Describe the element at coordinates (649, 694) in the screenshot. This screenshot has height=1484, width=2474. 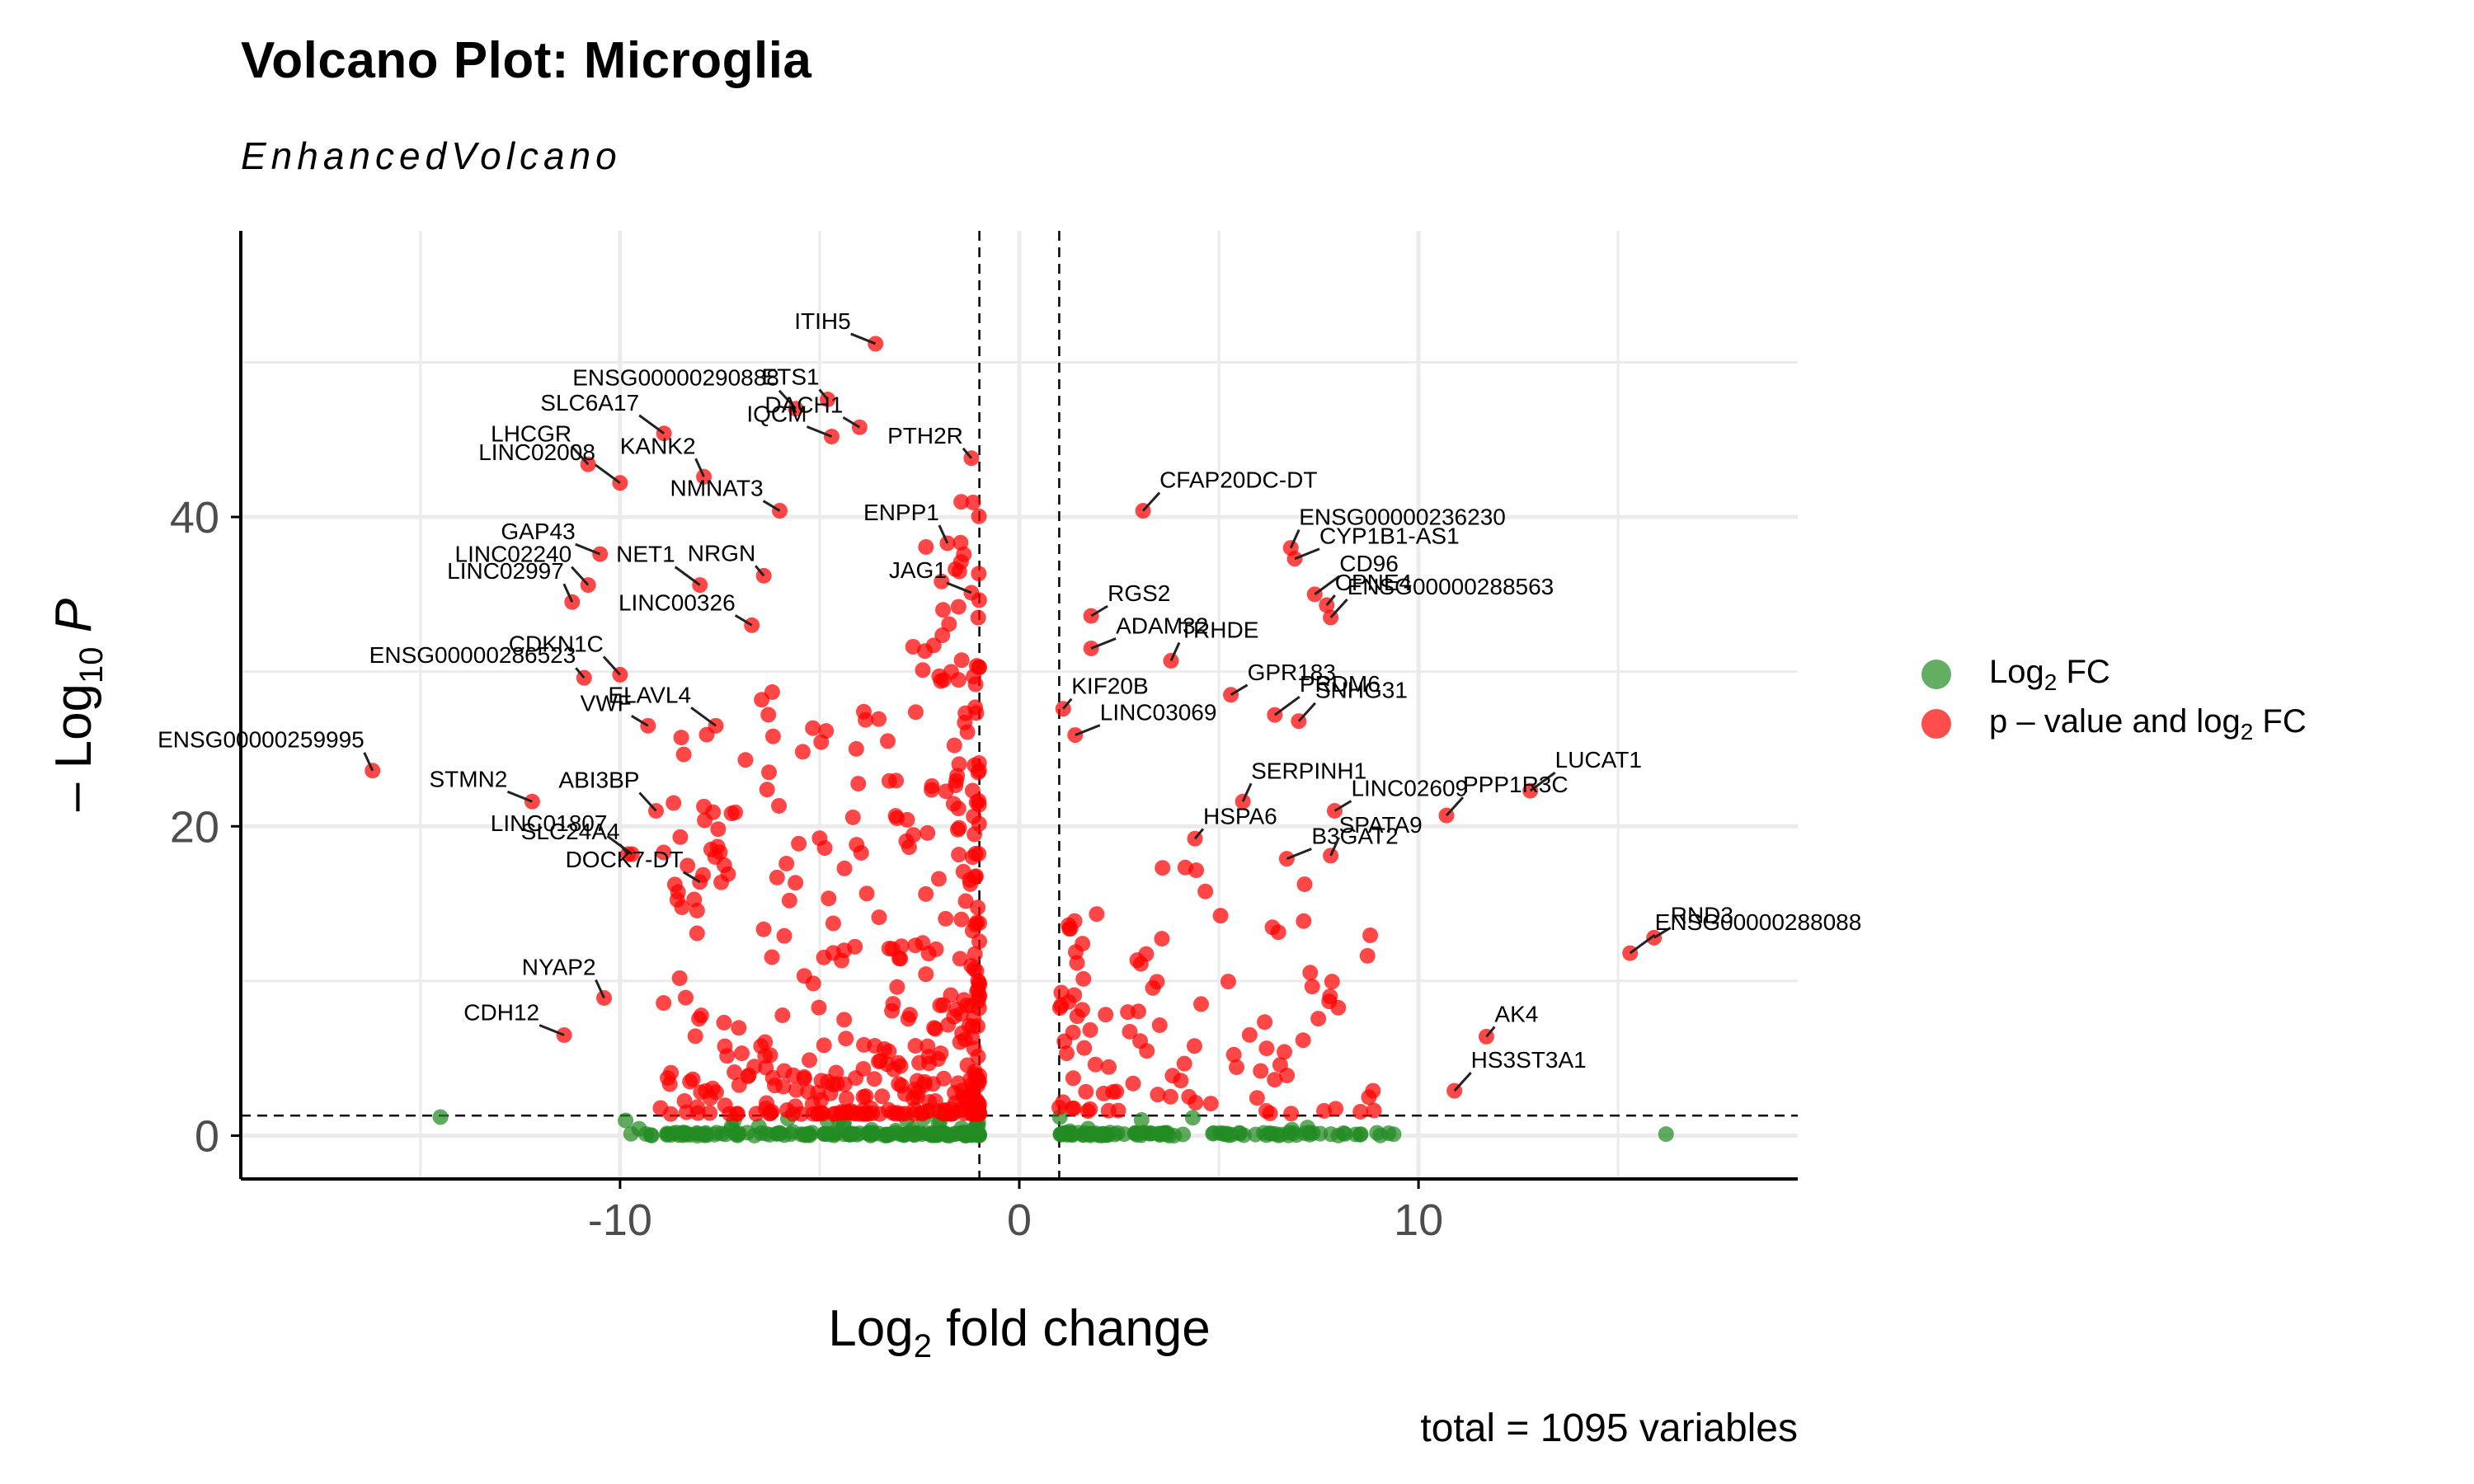
I see `point-label: ELAVL4` at that location.